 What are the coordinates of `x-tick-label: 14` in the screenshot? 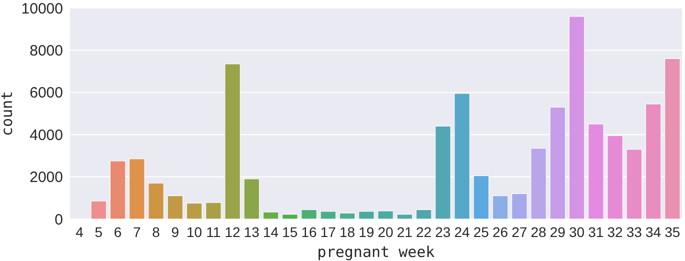 It's located at (271, 232).